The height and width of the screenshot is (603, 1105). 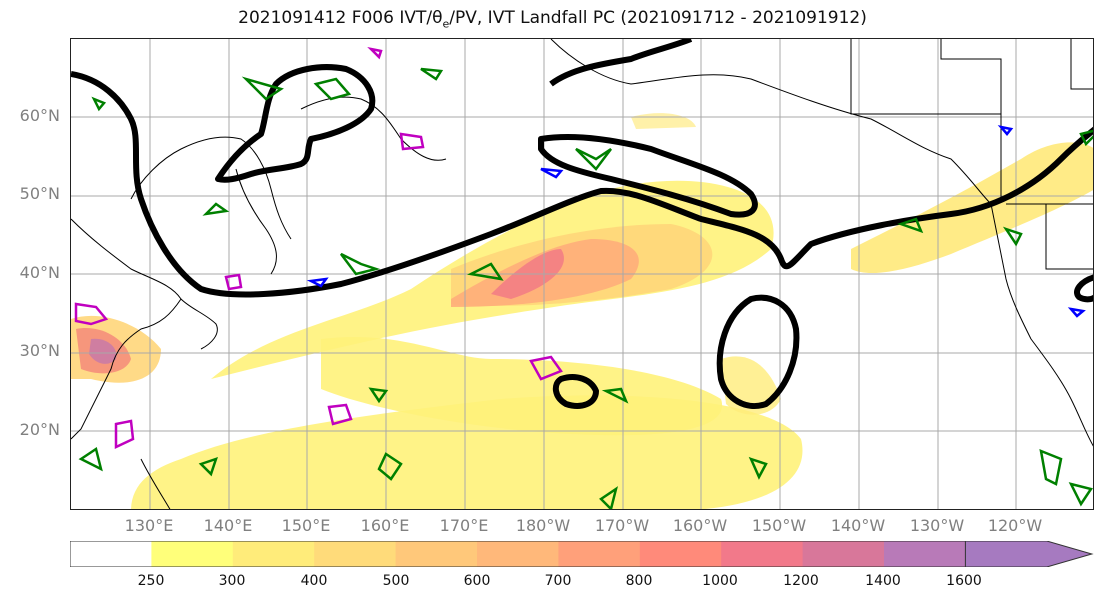 I want to click on lat-label-50n: 50°N, so click(x=39, y=193).